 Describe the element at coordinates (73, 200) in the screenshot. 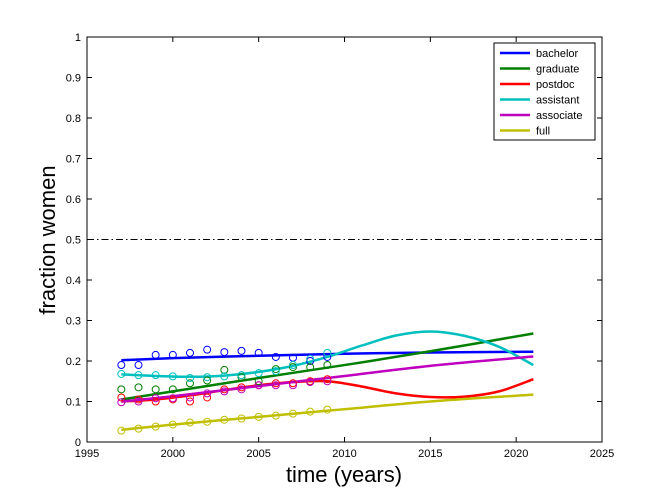

I see `y-tick-label: 0.6` at that location.